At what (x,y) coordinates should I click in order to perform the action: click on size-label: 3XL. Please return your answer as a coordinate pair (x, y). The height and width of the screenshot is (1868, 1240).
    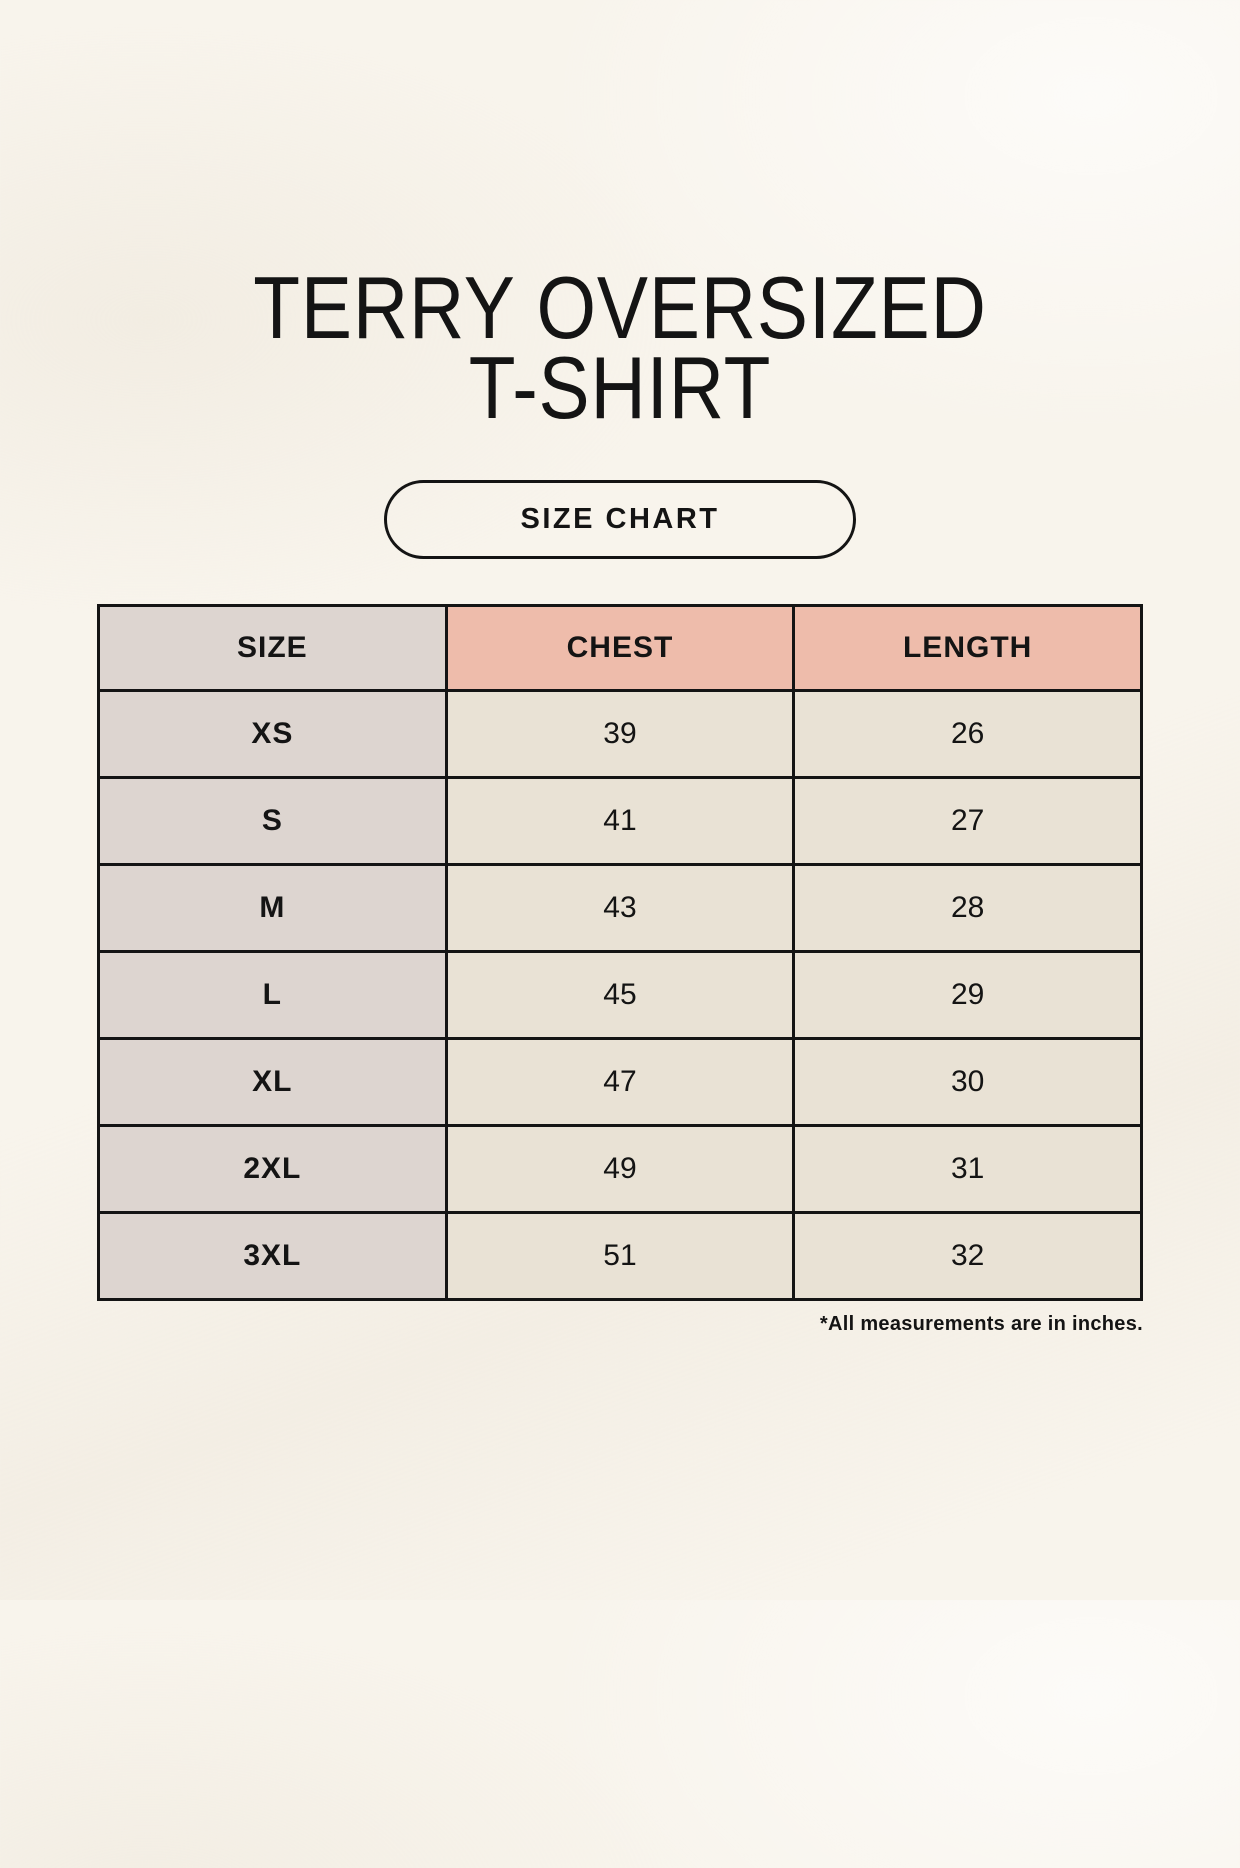
    Looking at the image, I should click on (272, 1256).